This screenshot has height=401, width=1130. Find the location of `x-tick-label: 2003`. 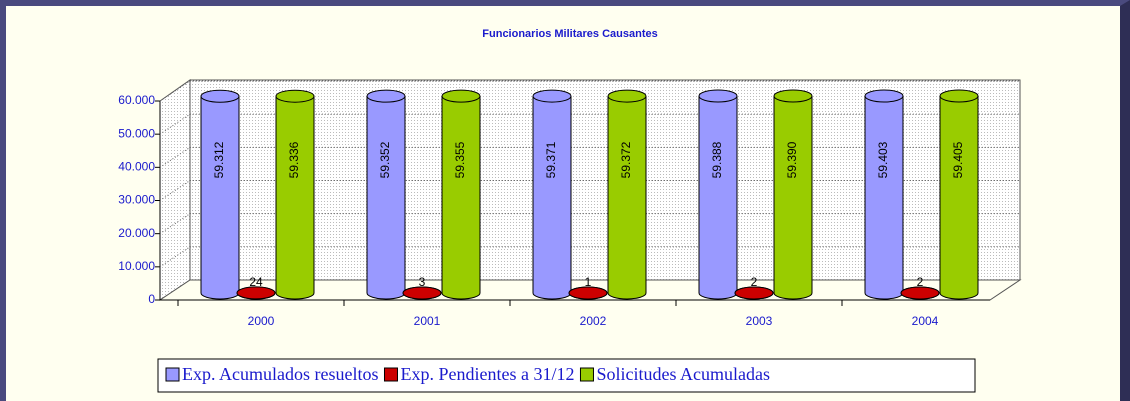

x-tick-label: 2003 is located at coordinates (759, 321).